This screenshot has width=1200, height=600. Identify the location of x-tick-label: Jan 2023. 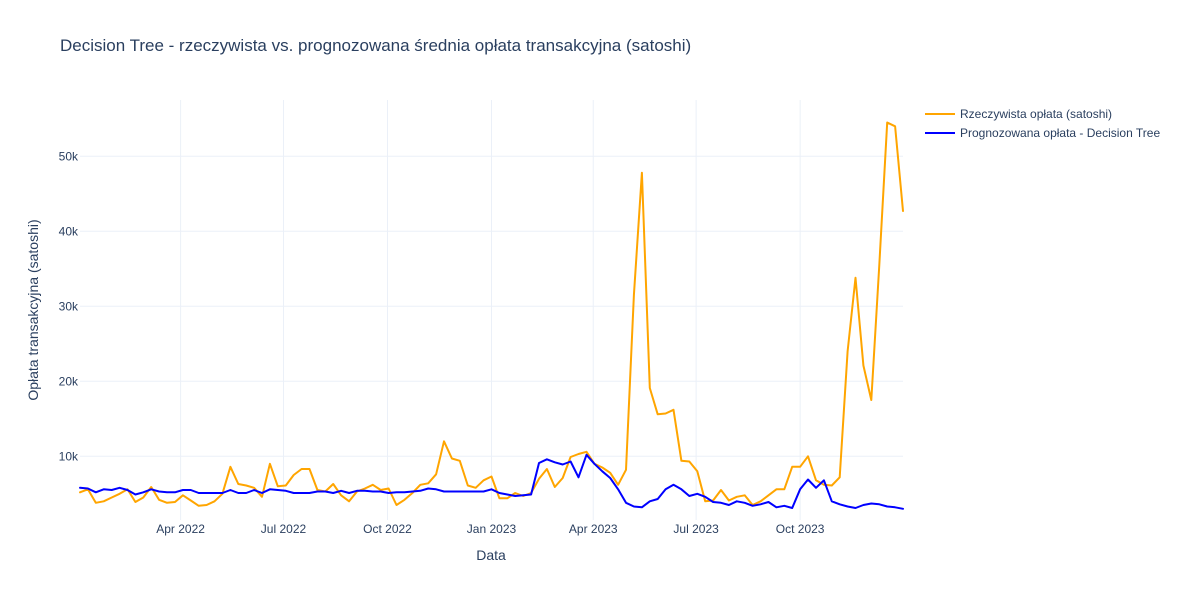
(492, 529).